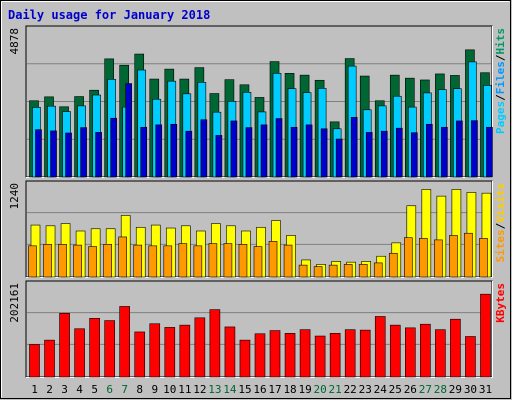 This screenshot has height=400, width=512. Describe the element at coordinates (154, 389) in the screenshot. I see `x-tick-label-9: 9` at that location.